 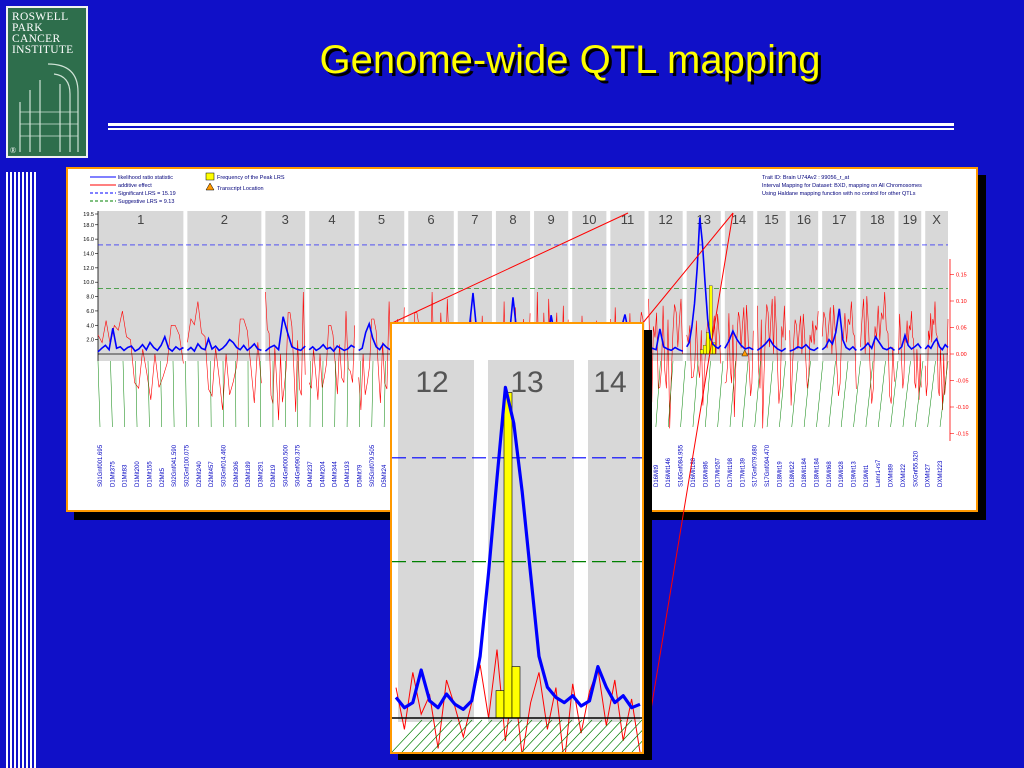 What do you see at coordinates (187, 465) in the screenshot?
I see `marker-label: S02Gnf100.075` at bounding box center [187, 465].